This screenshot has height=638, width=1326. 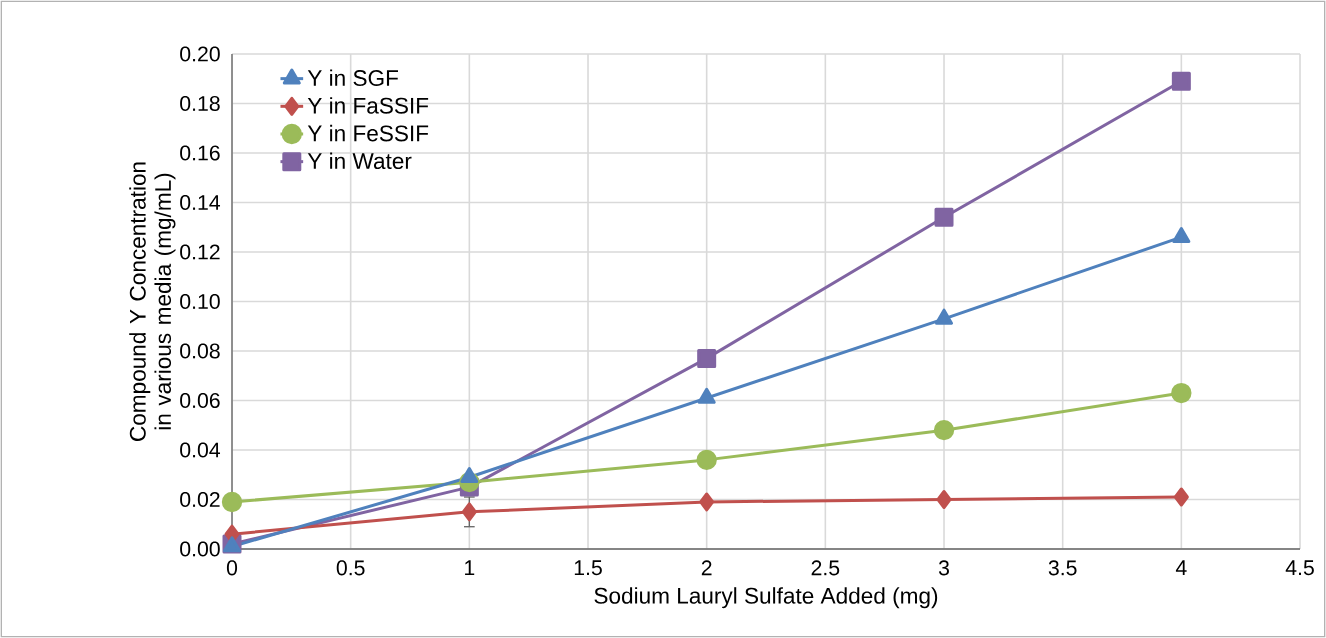 What do you see at coordinates (706, 568) in the screenshot?
I see `x-tick-label: 2` at bounding box center [706, 568].